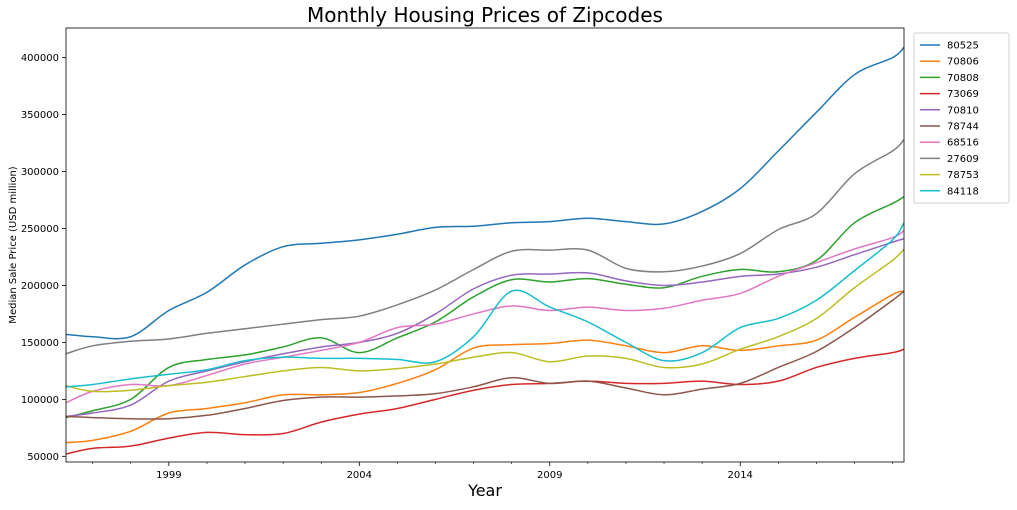 Image resolution: width=1017 pixels, height=510 pixels. Describe the element at coordinates (13, 244) in the screenshot. I see `y-axis-label: Median Sale Price (USD million)` at that location.